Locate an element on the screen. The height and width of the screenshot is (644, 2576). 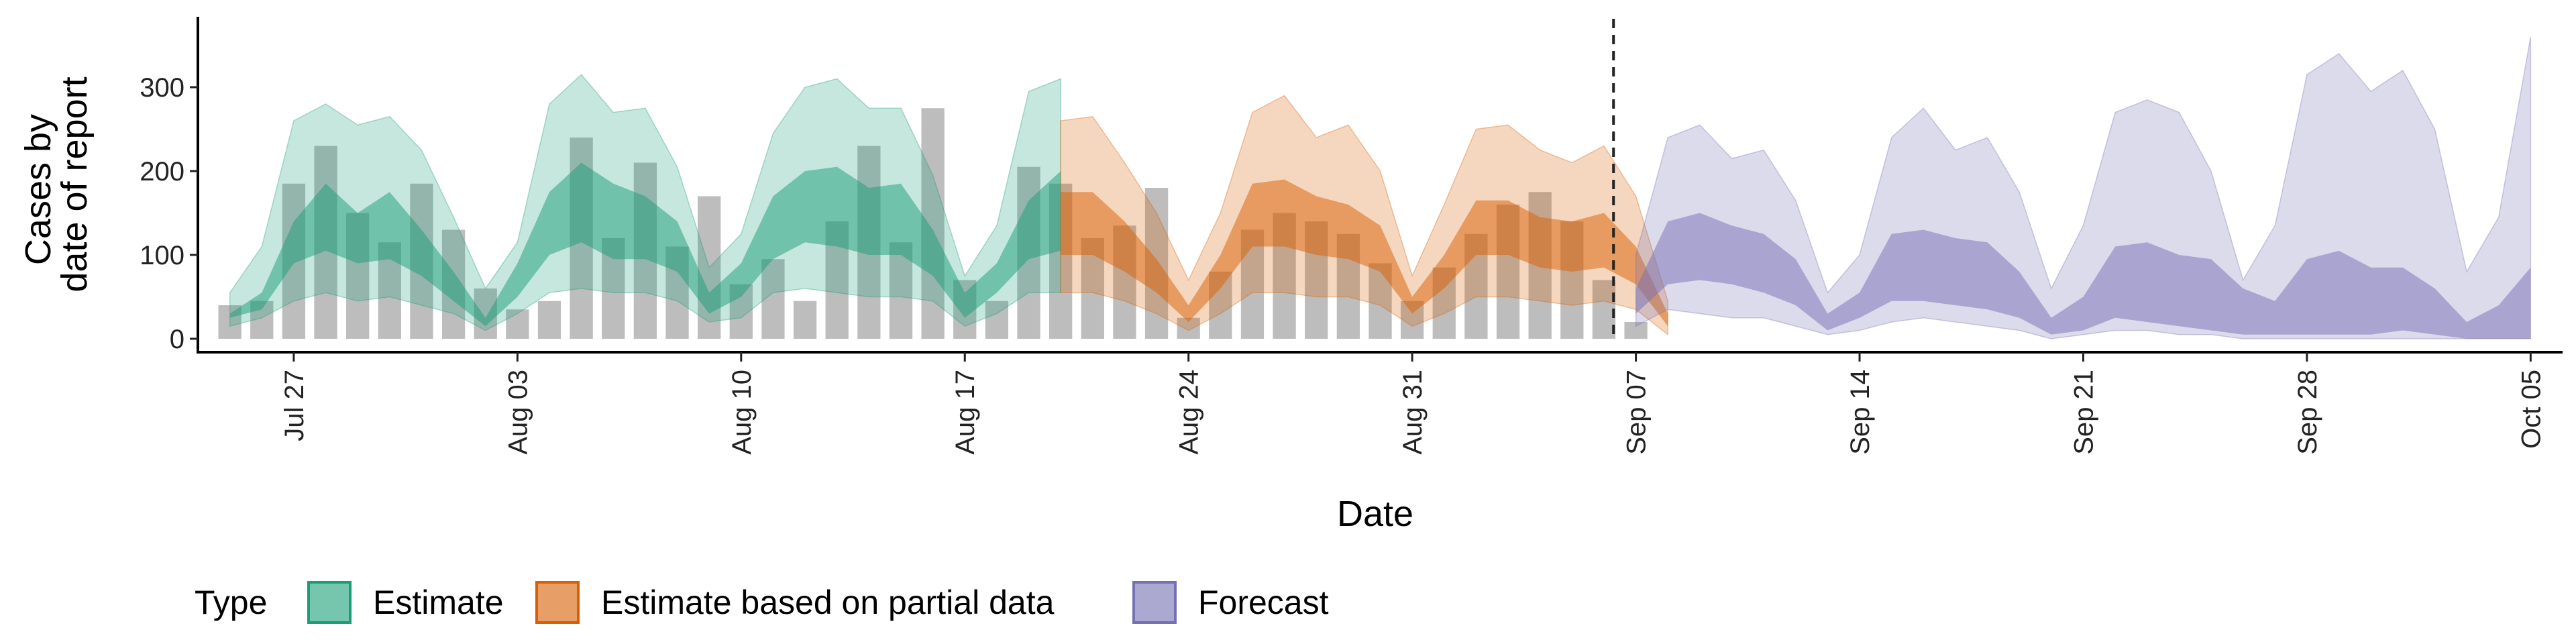
x-tick-label: Sep 21 is located at coordinates (2083, 412).